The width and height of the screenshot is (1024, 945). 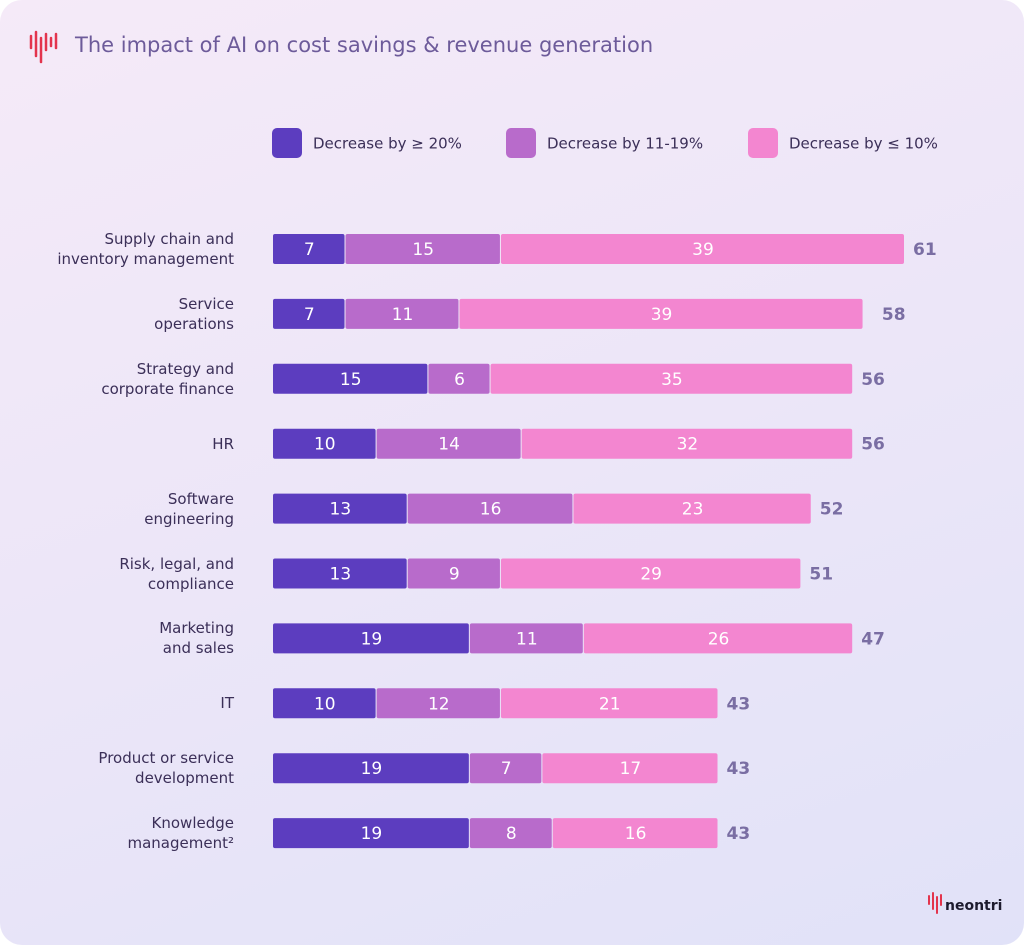 I want to click on segment-label: 32, so click(x=688, y=445).